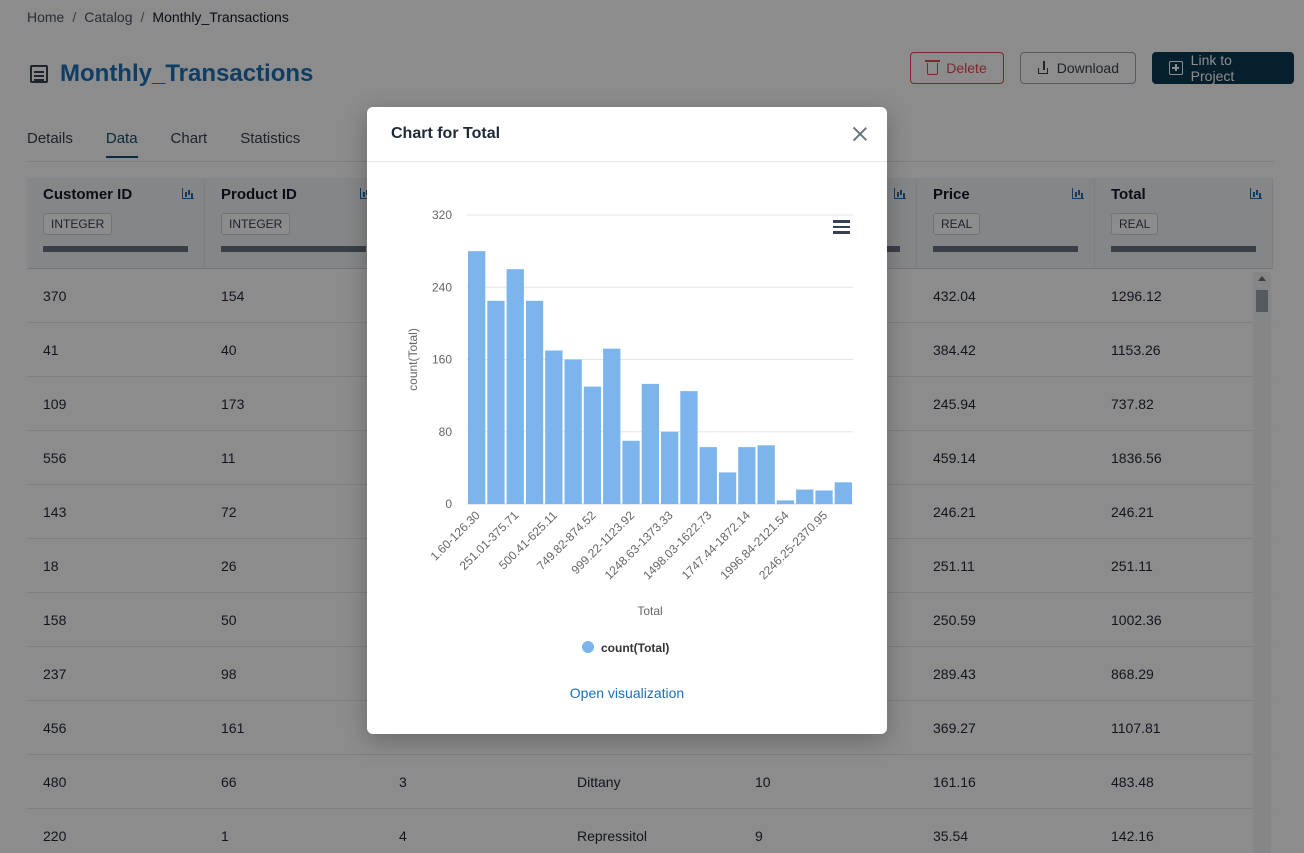 The height and width of the screenshot is (853, 1304). Describe the element at coordinates (55, 727) in the screenshot. I see `table-cell: 456` at that location.